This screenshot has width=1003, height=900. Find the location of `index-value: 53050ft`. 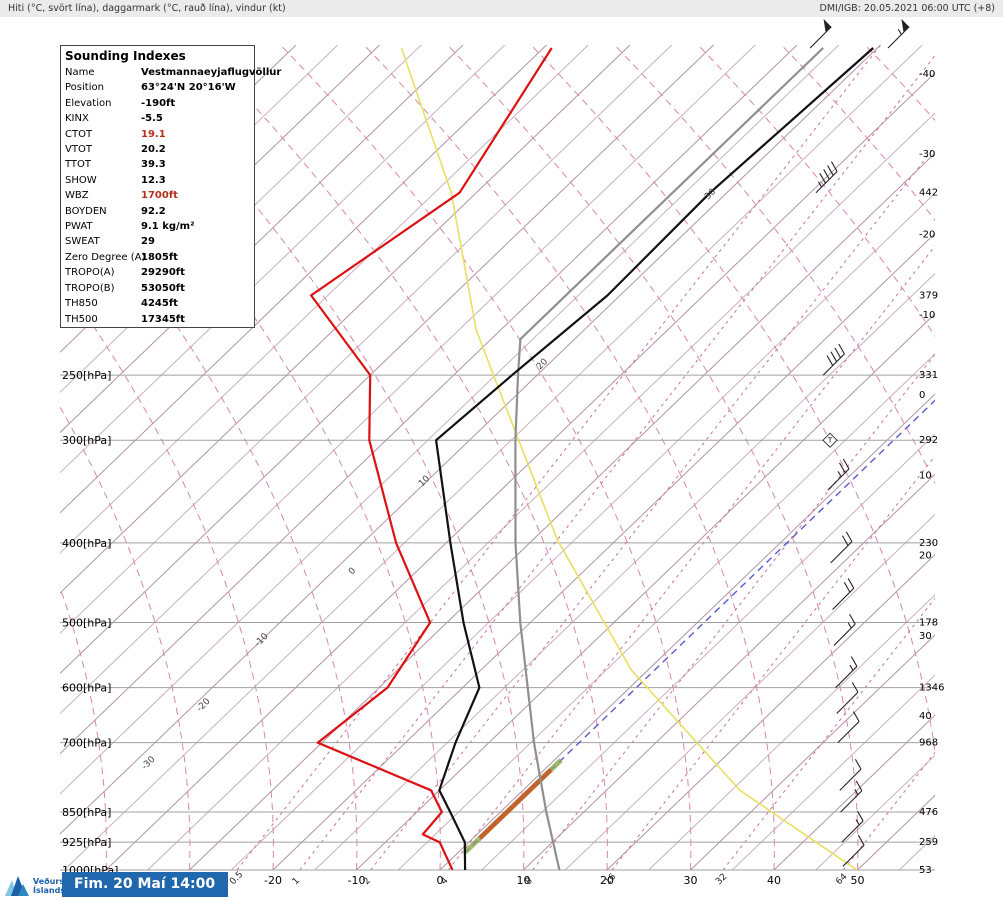

index-value: 53050ft is located at coordinates (163, 288).